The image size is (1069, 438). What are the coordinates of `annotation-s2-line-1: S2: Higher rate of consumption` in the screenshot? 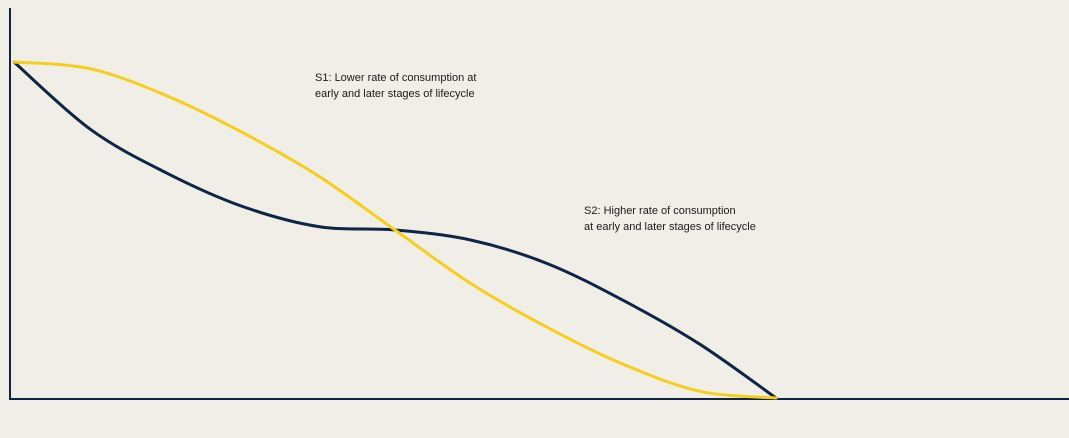 It's located at (660, 211).